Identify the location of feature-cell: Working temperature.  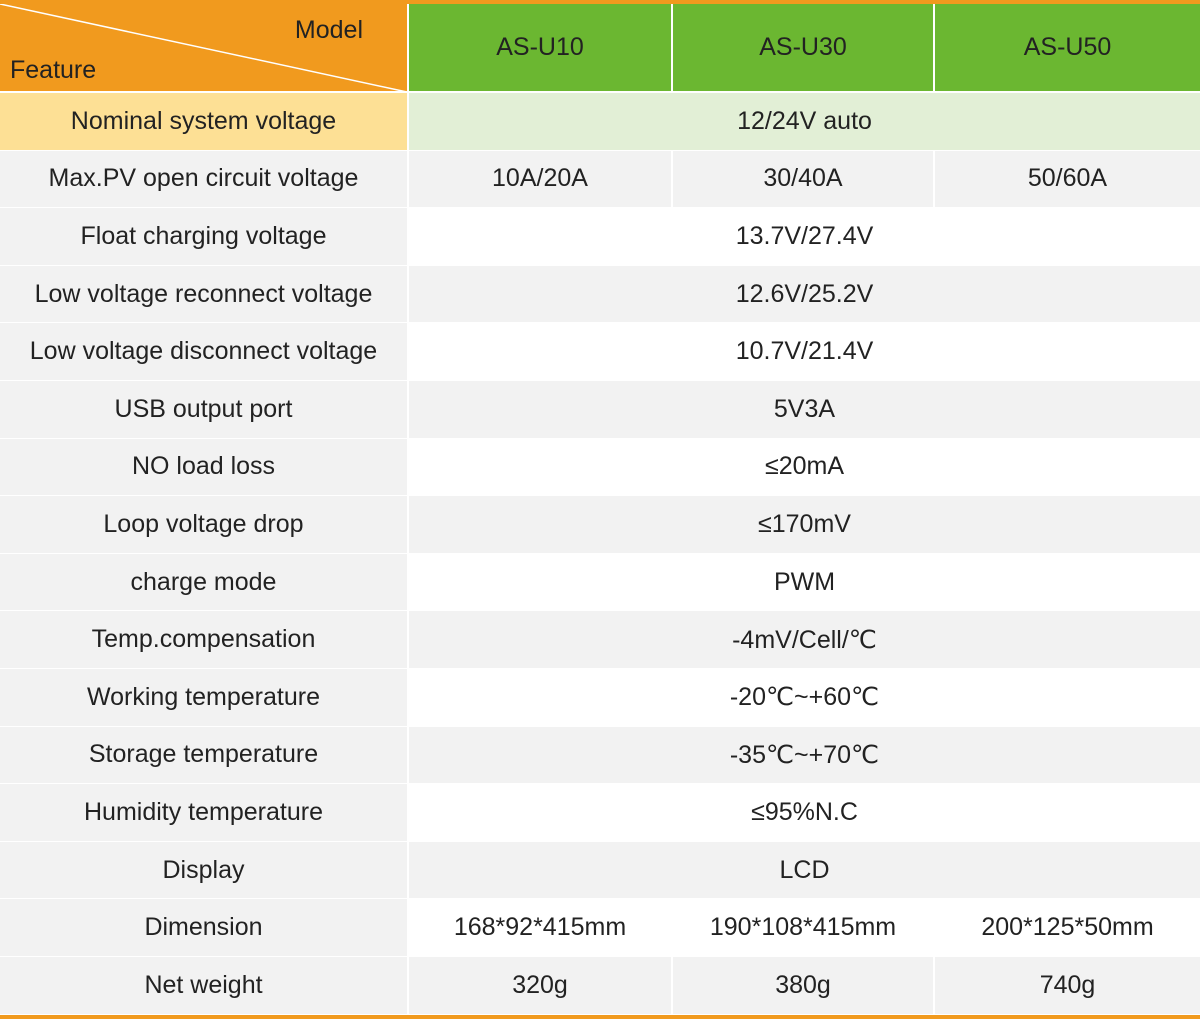
(204, 697).